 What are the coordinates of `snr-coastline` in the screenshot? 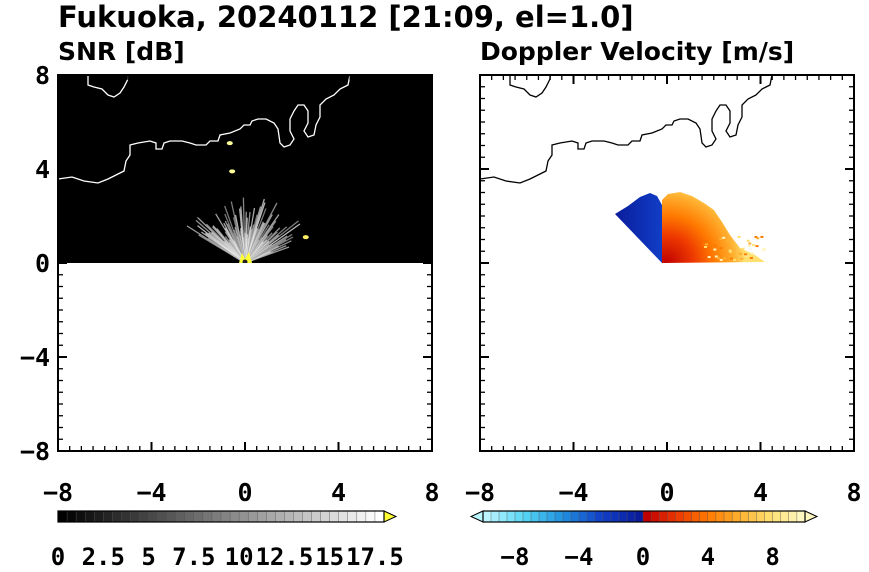 It's located at (204, 129).